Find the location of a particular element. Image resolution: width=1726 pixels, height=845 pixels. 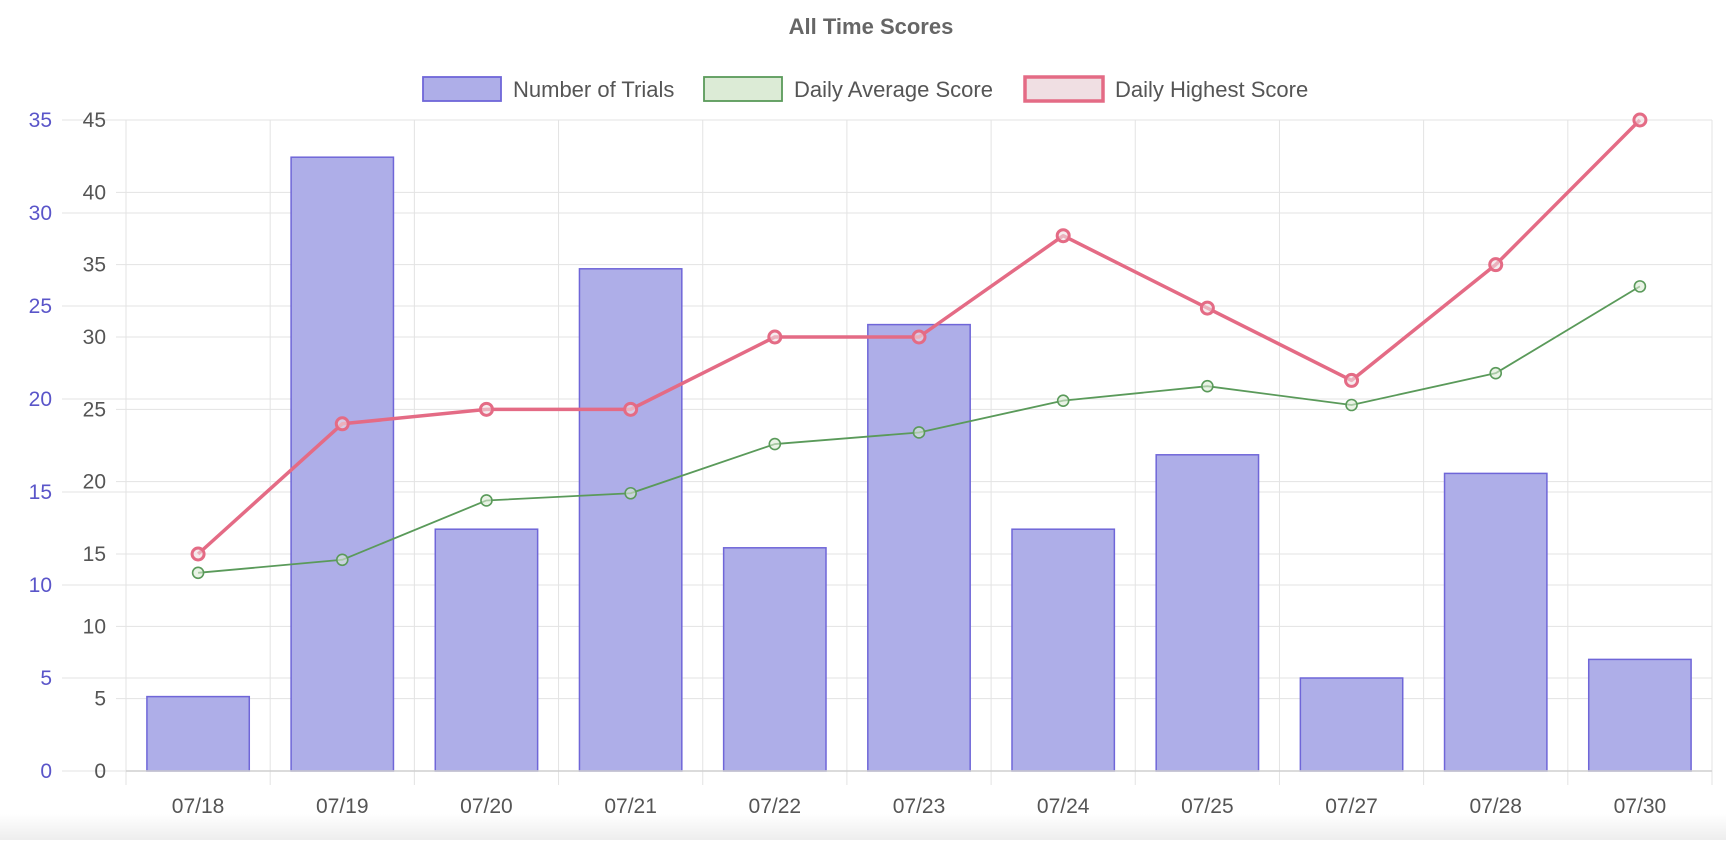

y-right-tick-label: 0 is located at coordinates (100, 771).